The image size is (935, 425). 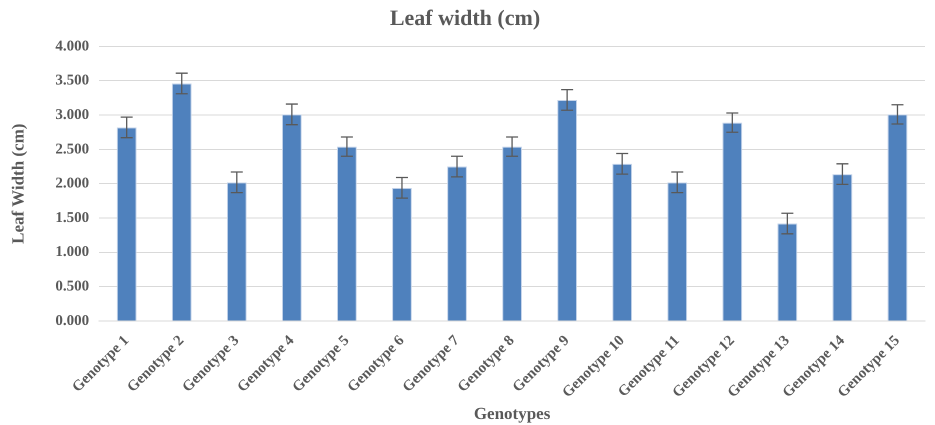 What do you see at coordinates (72, 46) in the screenshot?
I see `y-tick-label: 4.000` at bounding box center [72, 46].